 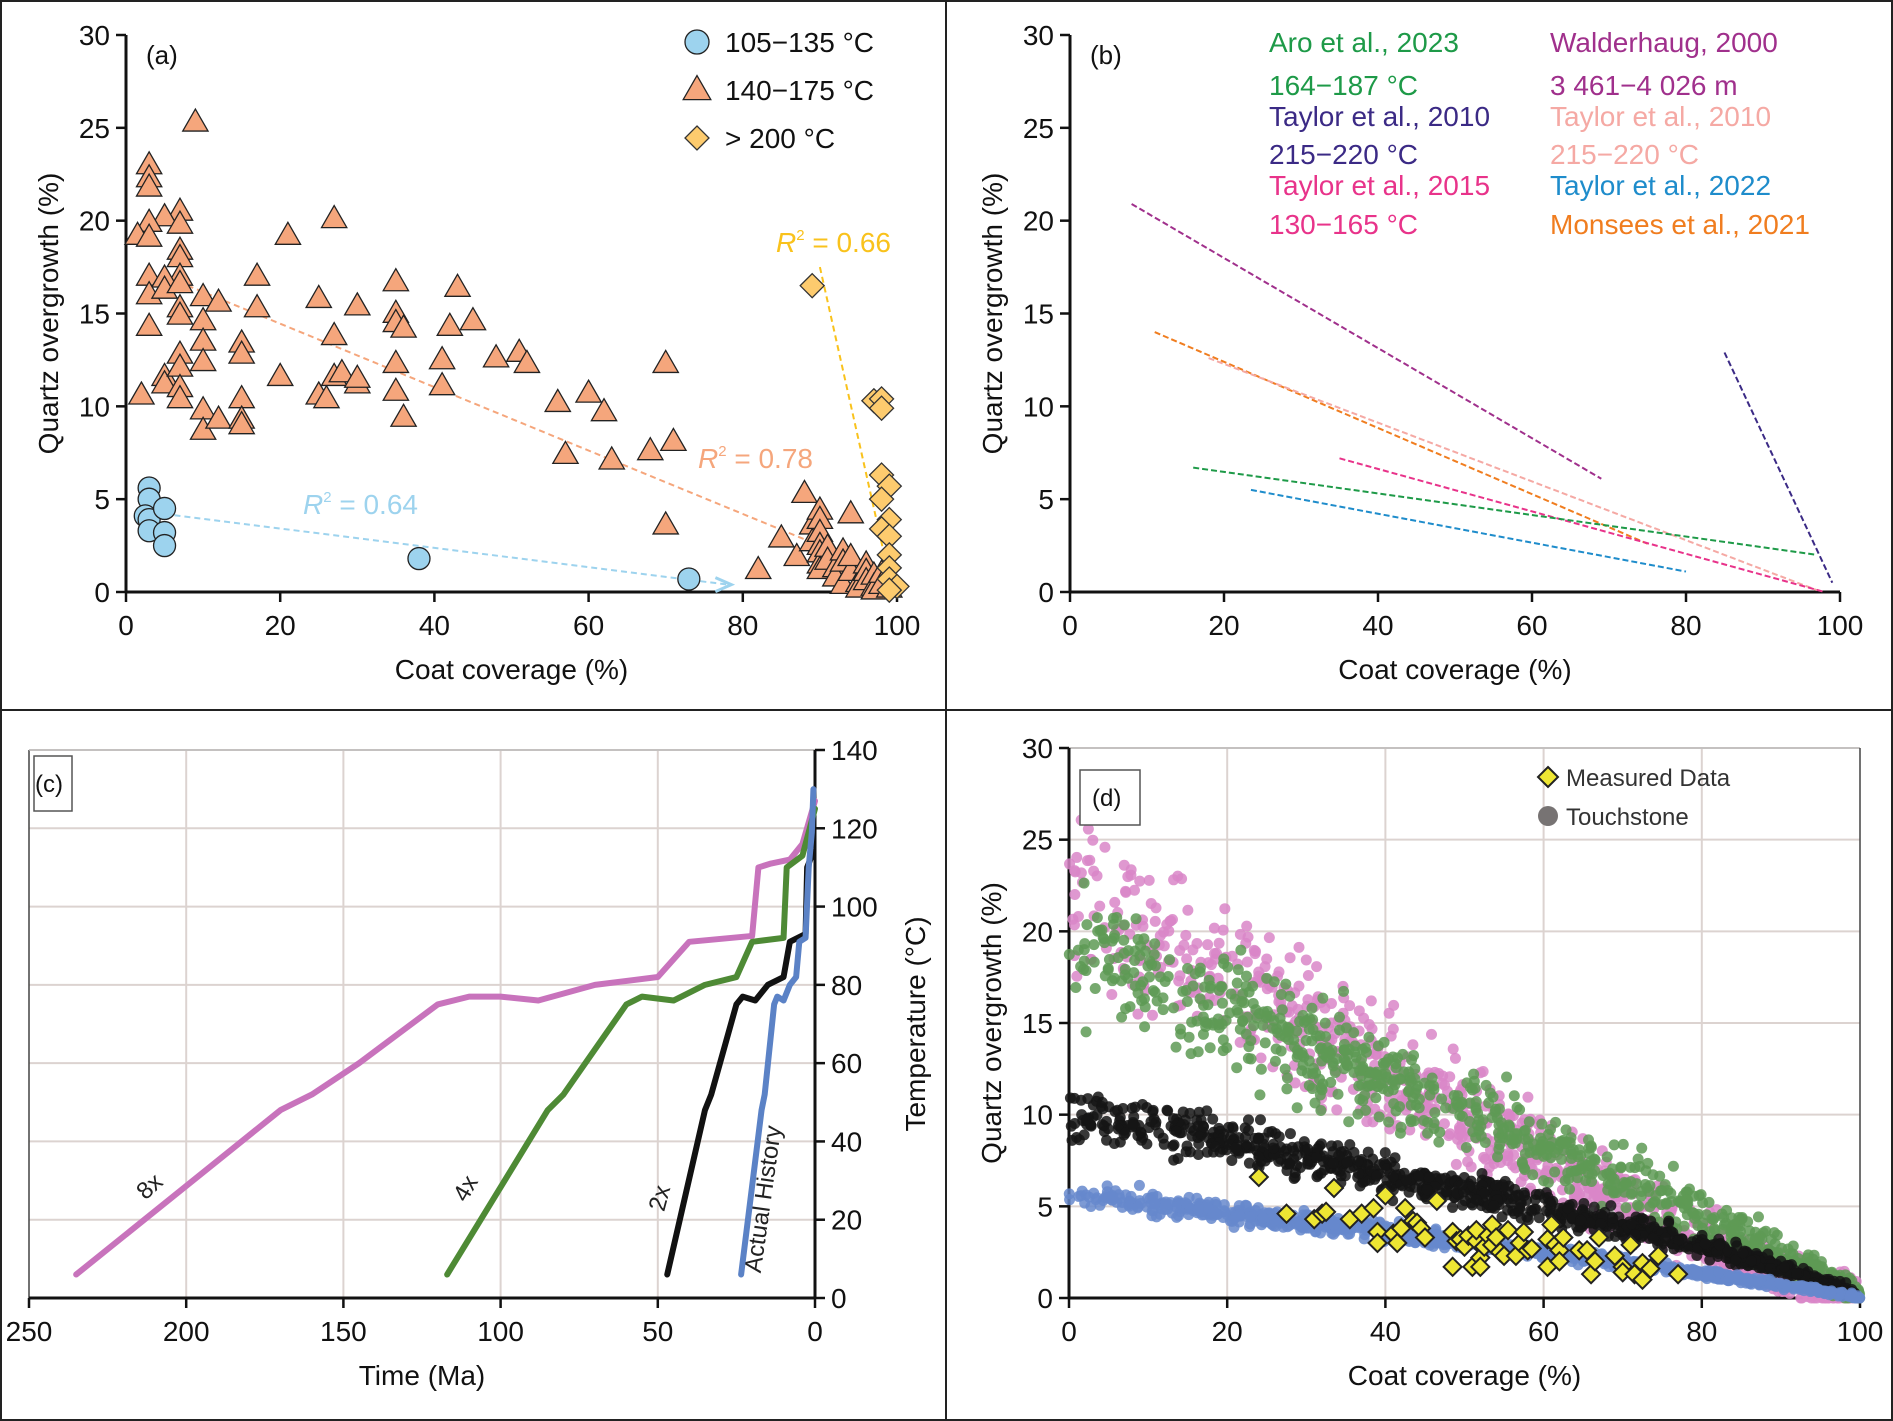 I want to click on y-tick-label: 5, so click(x=1046, y=499).